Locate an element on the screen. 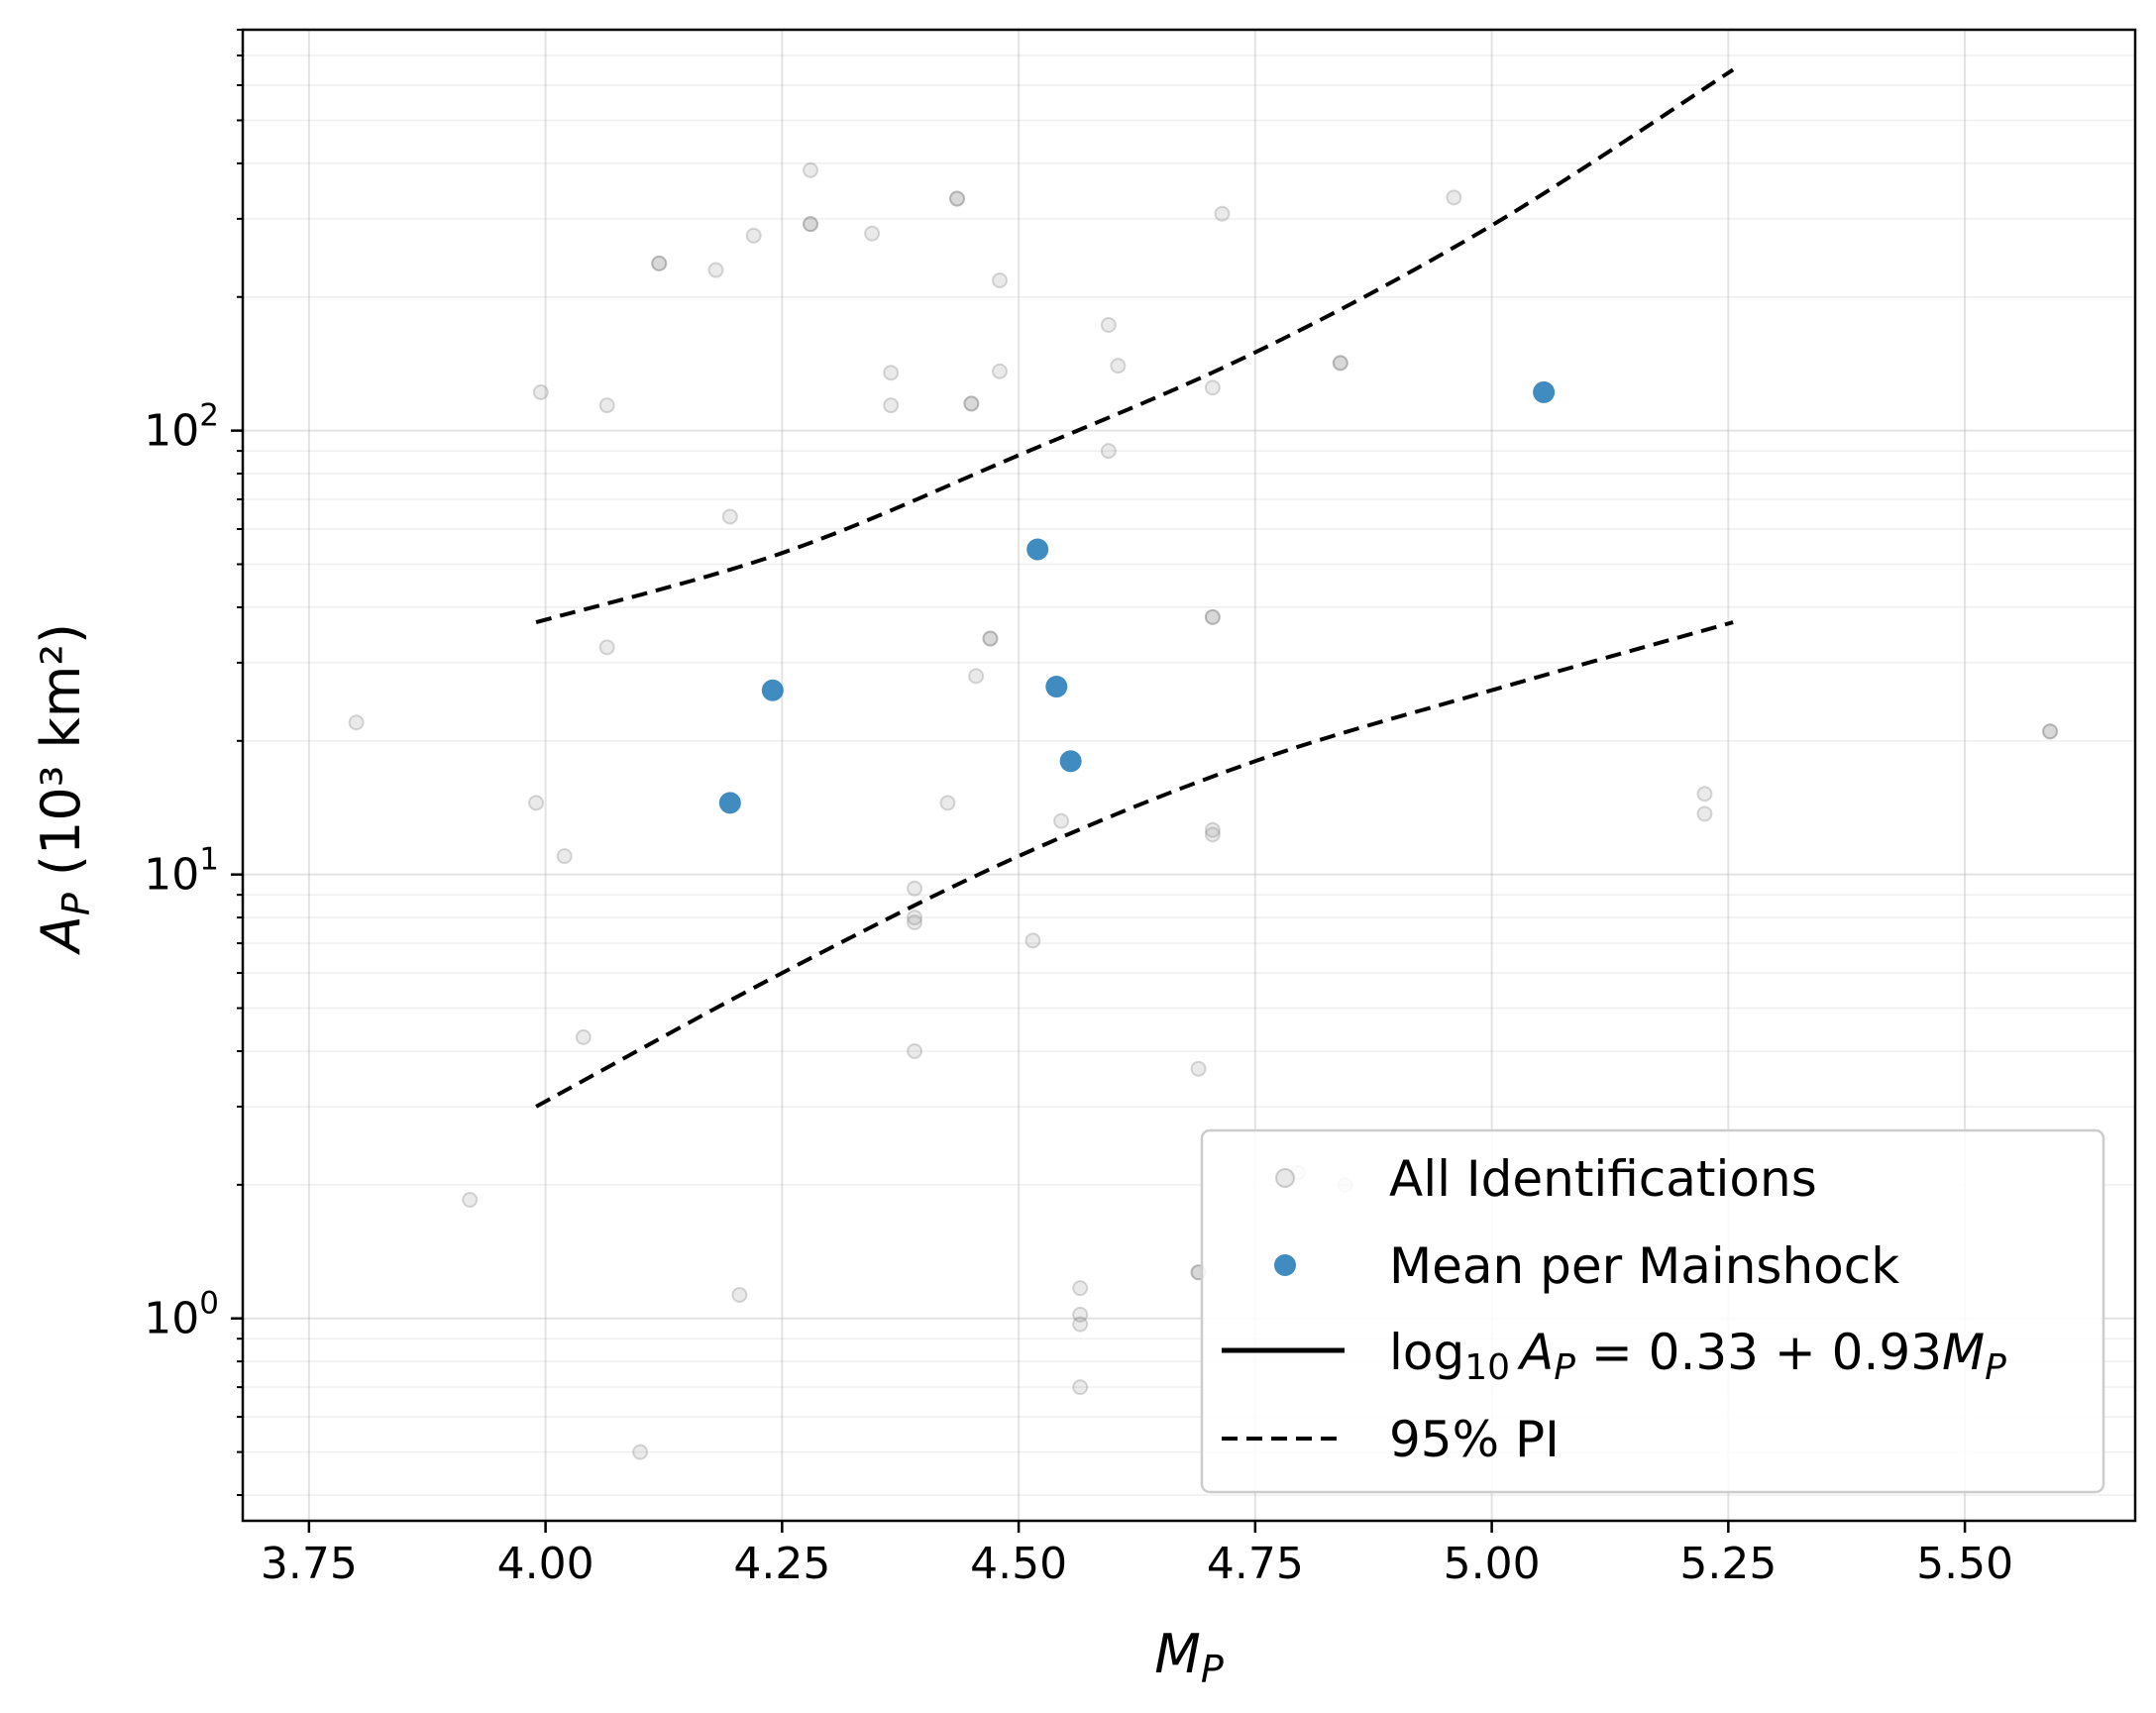 This screenshot has width=2156, height=1713. y-axis-label: AP (10³ km²) is located at coordinates (64, 789).